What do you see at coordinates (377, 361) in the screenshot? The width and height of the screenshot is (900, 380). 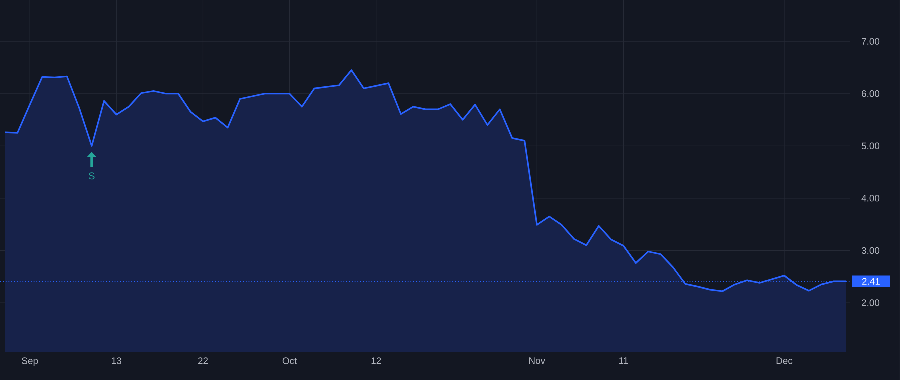 I see `x-tick-label: 12` at bounding box center [377, 361].